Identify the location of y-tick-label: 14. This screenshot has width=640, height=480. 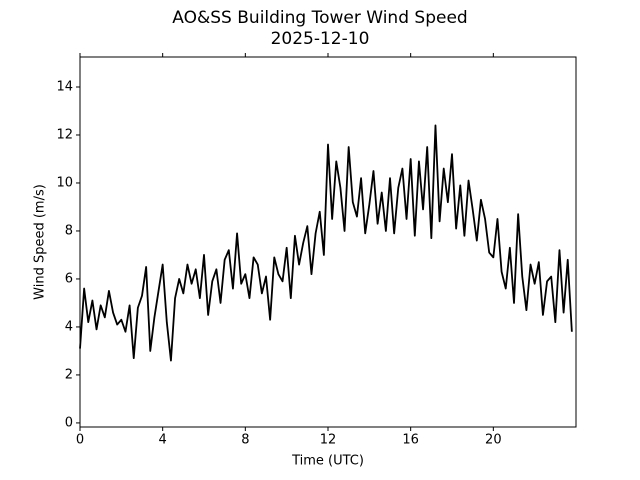
(64, 86).